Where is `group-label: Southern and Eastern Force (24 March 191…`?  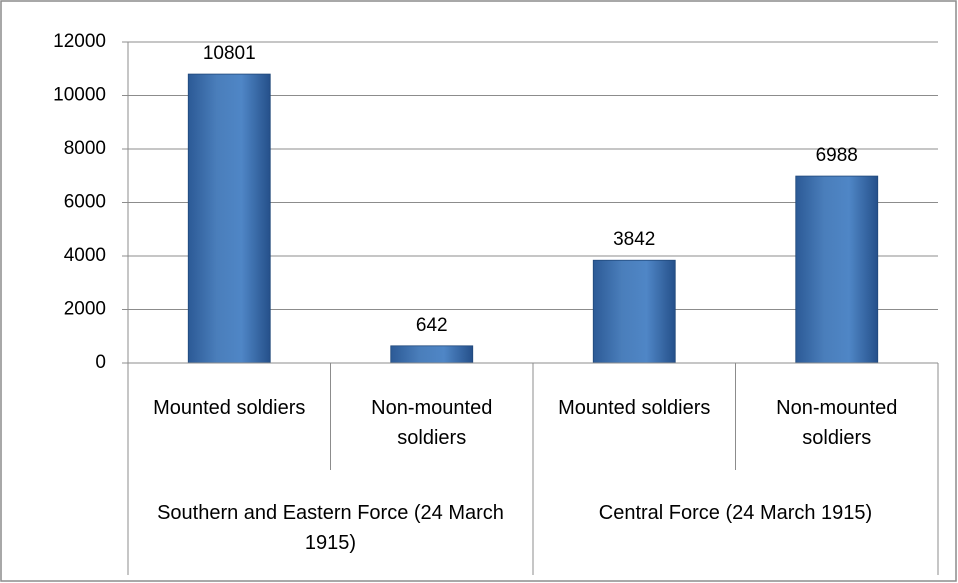 group-label: Southern and Eastern Force (24 March 191… is located at coordinates (330, 528).